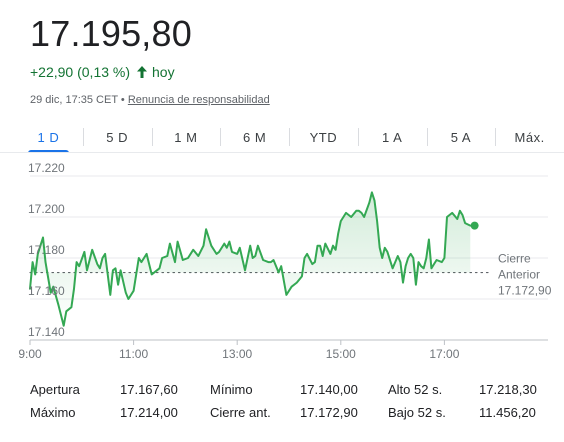  I want to click on tab-6m: 6 M, so click(254, 137).